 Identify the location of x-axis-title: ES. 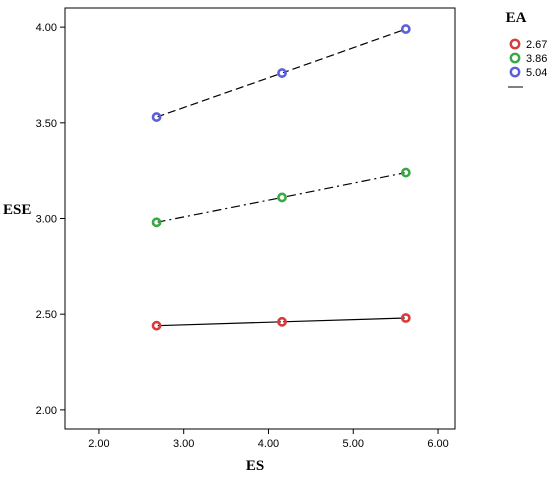
(255, 466).